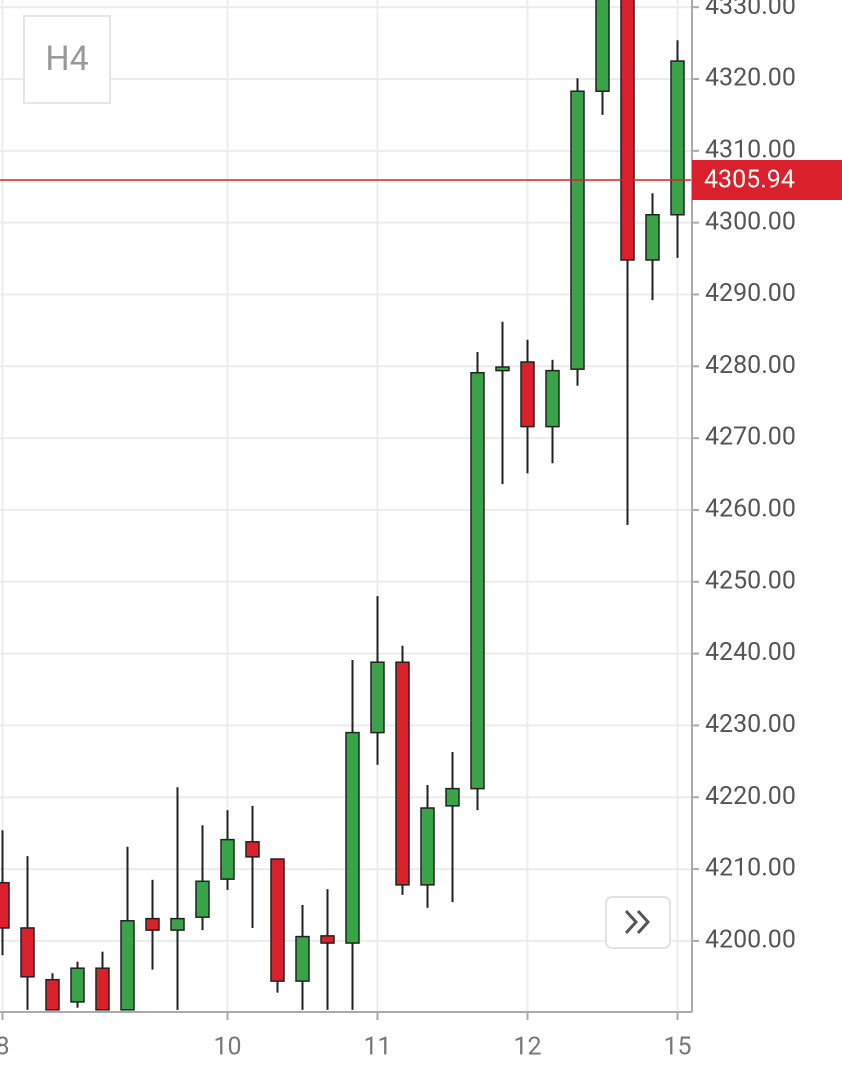 The width and height of the screenshot is (842, 1080). Describe the element at coordinates (750, 365) in the screenshot. I see `y-tick-label: 4280.00` at that location.